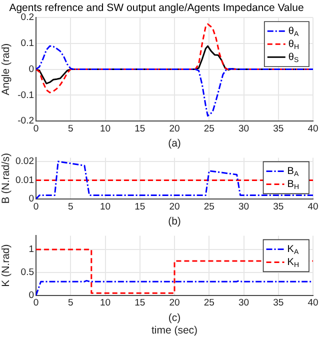  What do you see at coordinates (174, 144) in the screenshot?
I see `x-axis-title: (a)` at bounding box center [174, 144].